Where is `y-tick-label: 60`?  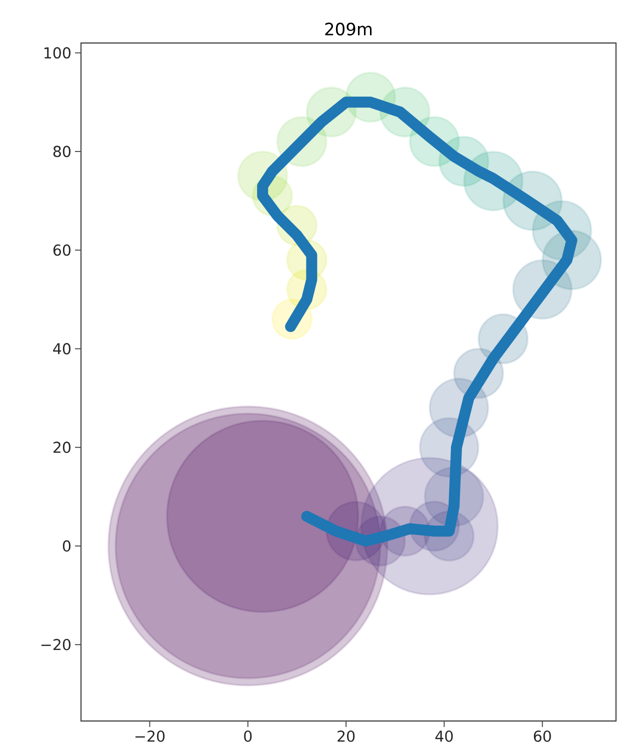
y-tick-label: 60 is located at coordinates (61, 250).